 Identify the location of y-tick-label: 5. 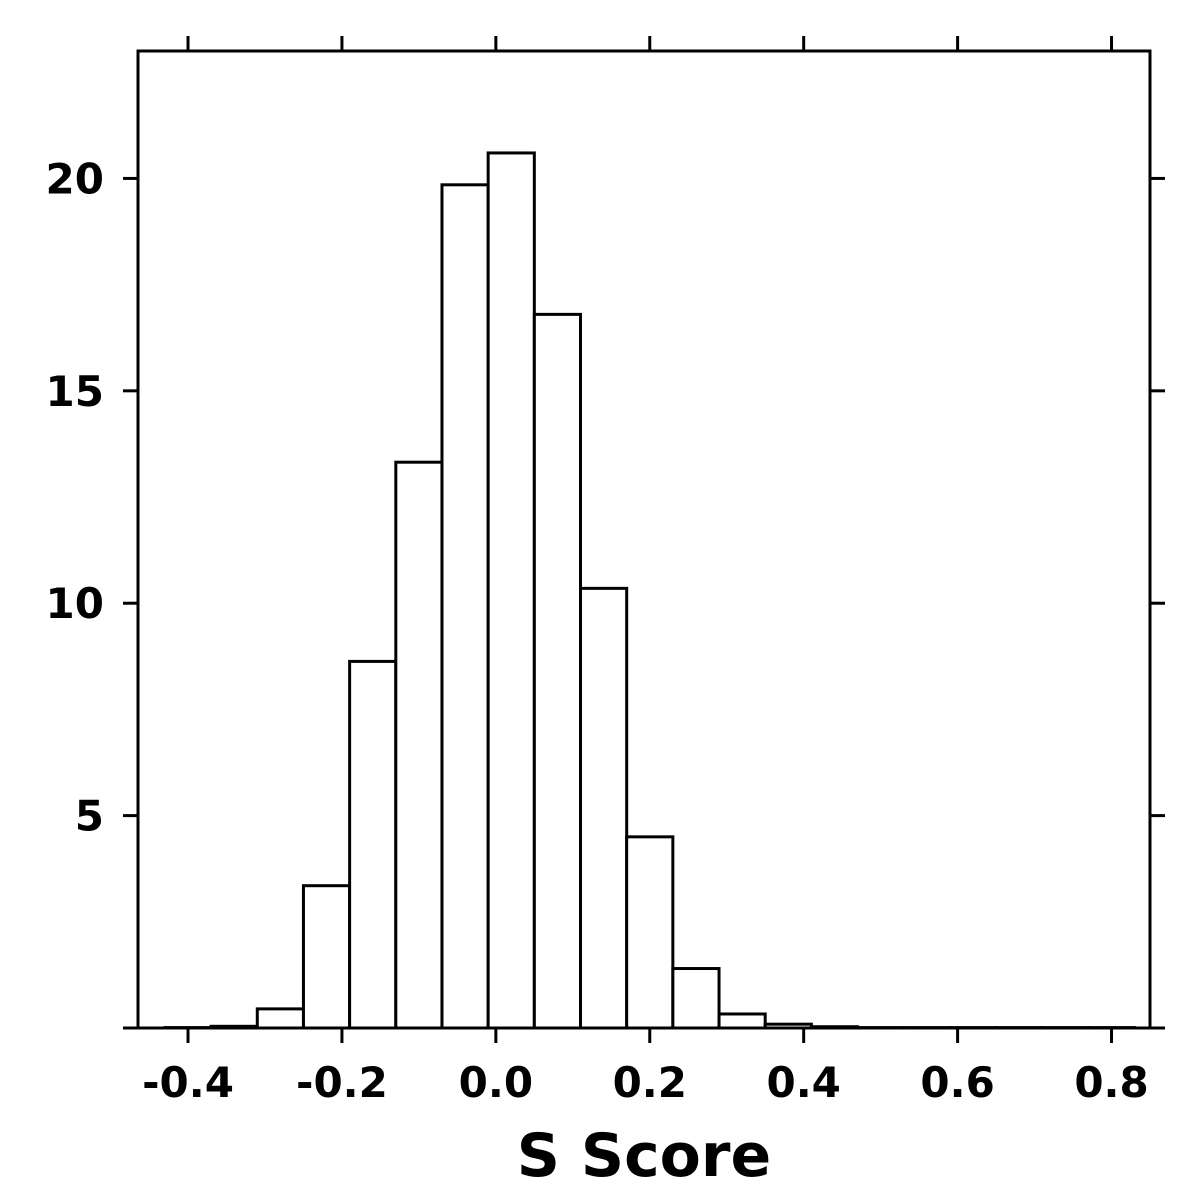
(89, 816).